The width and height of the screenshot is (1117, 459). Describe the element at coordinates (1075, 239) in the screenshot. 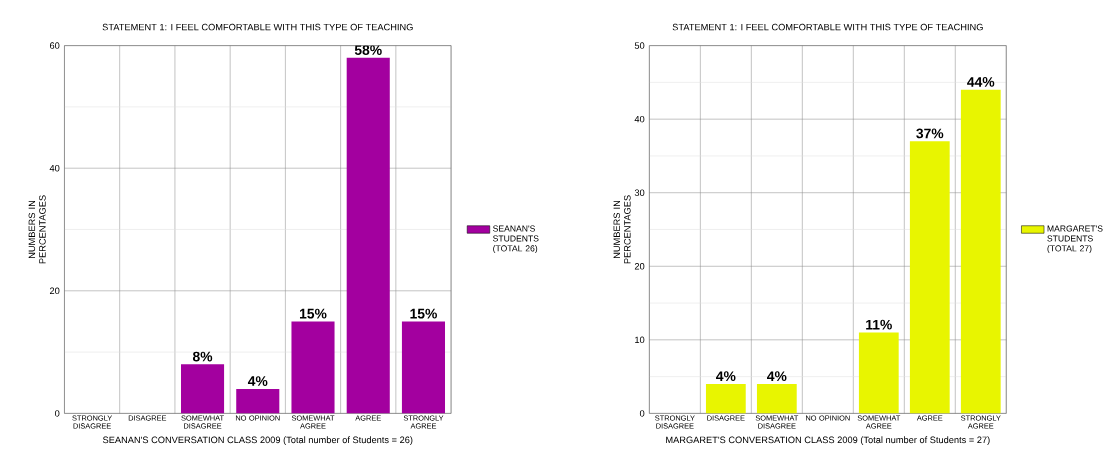

I see `legend-label: MARGARET'S STUDENTS (TOTAL 27)` at that location.